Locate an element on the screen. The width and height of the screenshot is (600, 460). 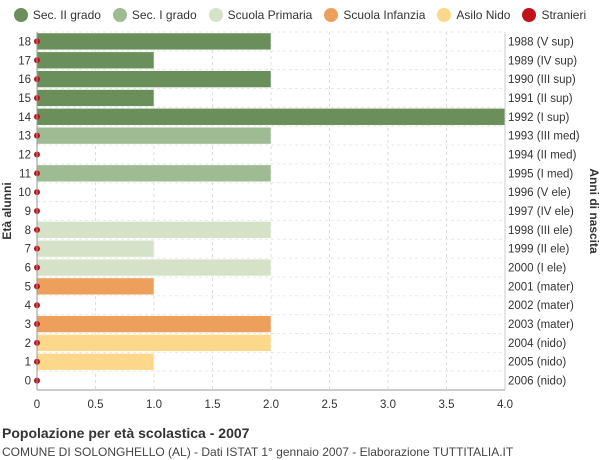
year-tick-label: 1996 (V ele) is located at coordinates (539, 193).